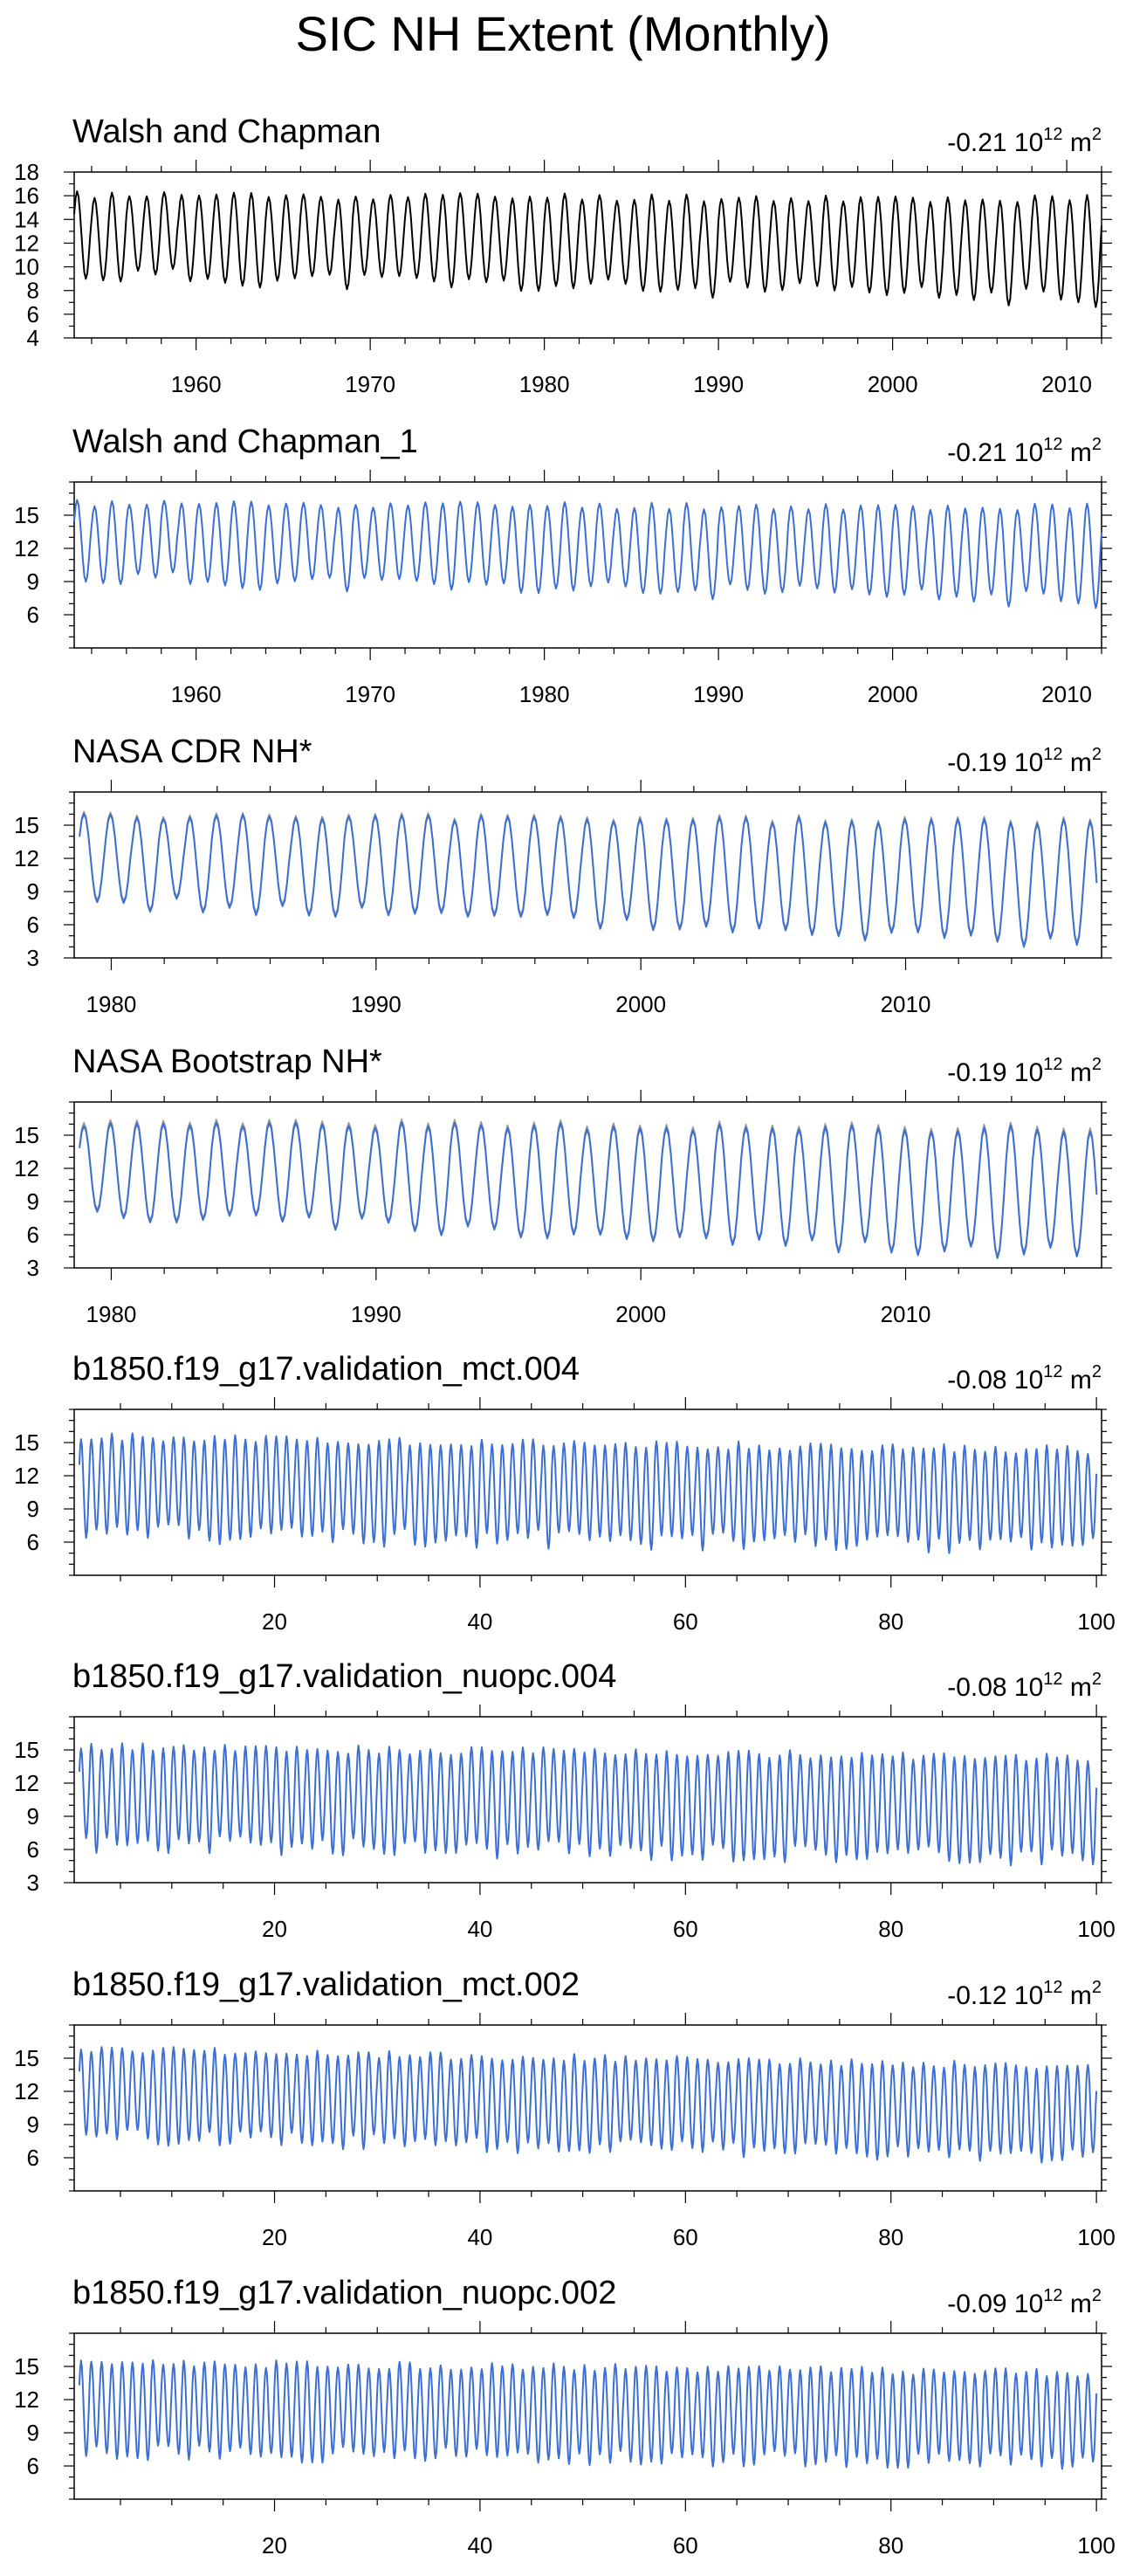 The height and width of the screenshot is (2576, 1126). Describe the element at coordinates (226, 132) in the screenshot. I see `chart-title: Walsh and Chapman` at that location.